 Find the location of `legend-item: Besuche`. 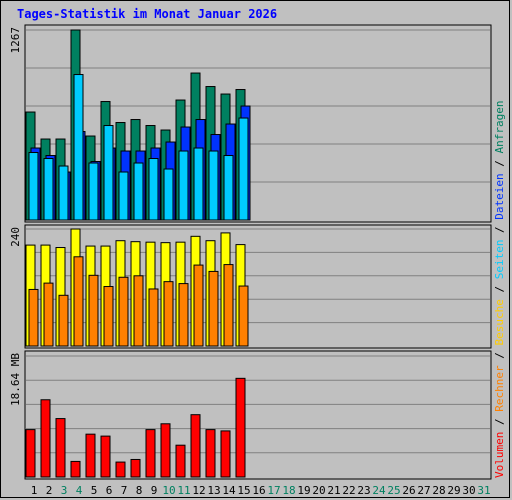

legend-item: Besuche is located at coordinates (499, 325).